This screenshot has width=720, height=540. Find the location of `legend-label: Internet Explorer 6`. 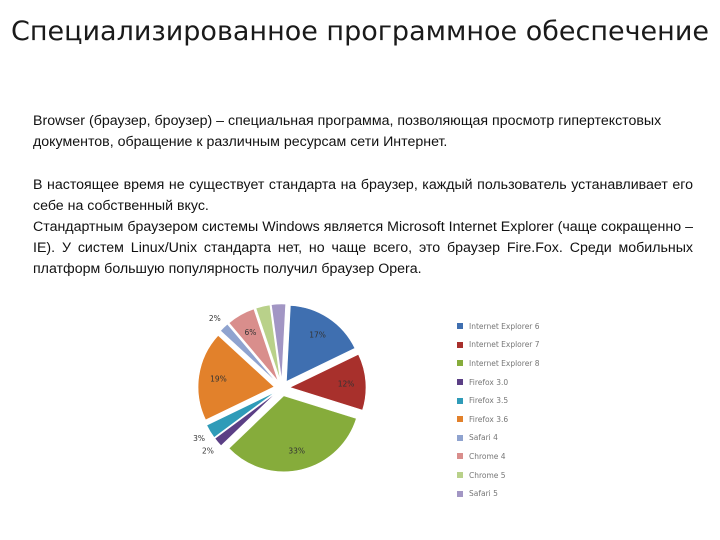

legend-label: Internet Explorer 6 is located at coordinates (504, 326).